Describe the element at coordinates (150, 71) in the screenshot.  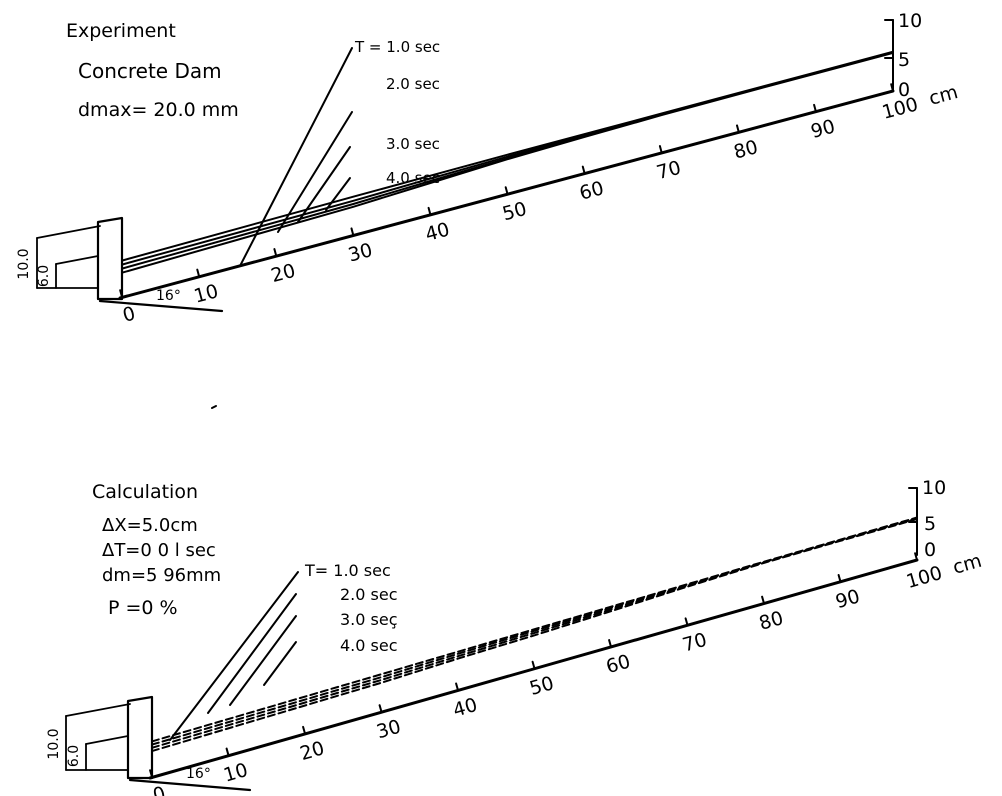
I see `panel-param: Concrete Dam` at that location.